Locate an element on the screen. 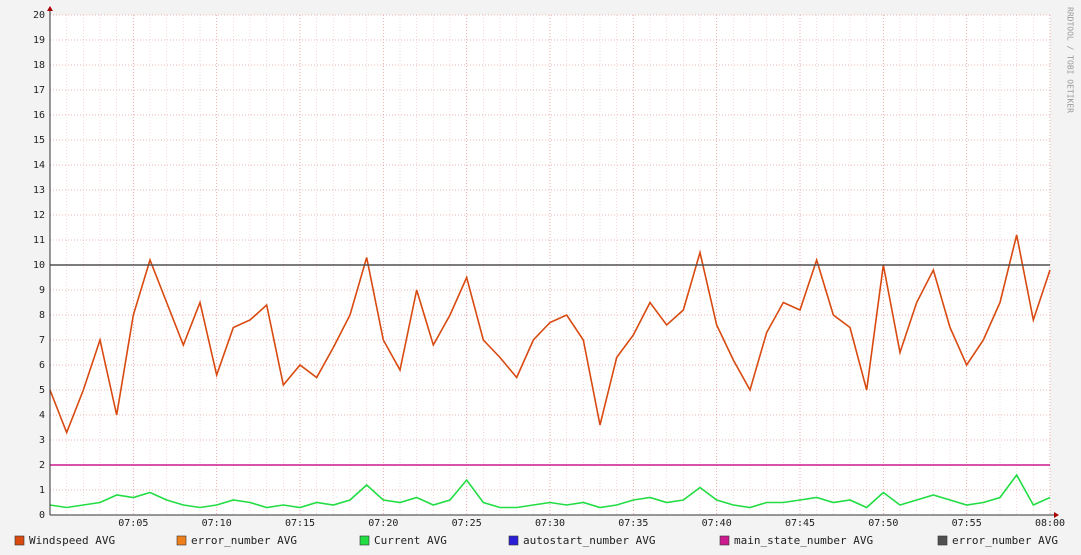  x-tick-label: 07:20 is located at coordinates (383, 523).